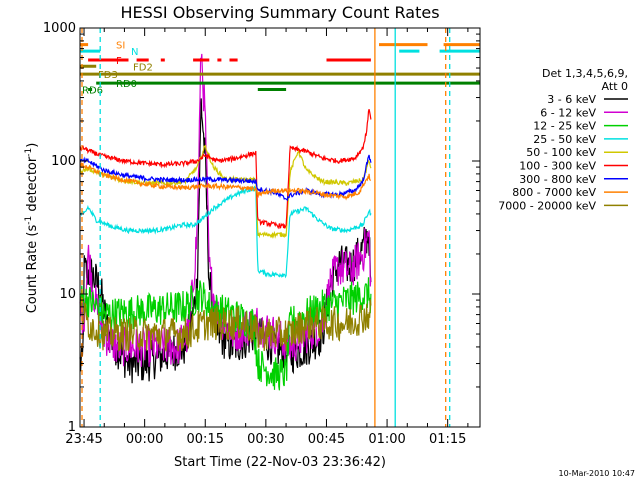  What do you see at coordinates (143, 67) in the screenshot?
I see `flag-label-fd2: FD2` at bounding box center [143, 67].